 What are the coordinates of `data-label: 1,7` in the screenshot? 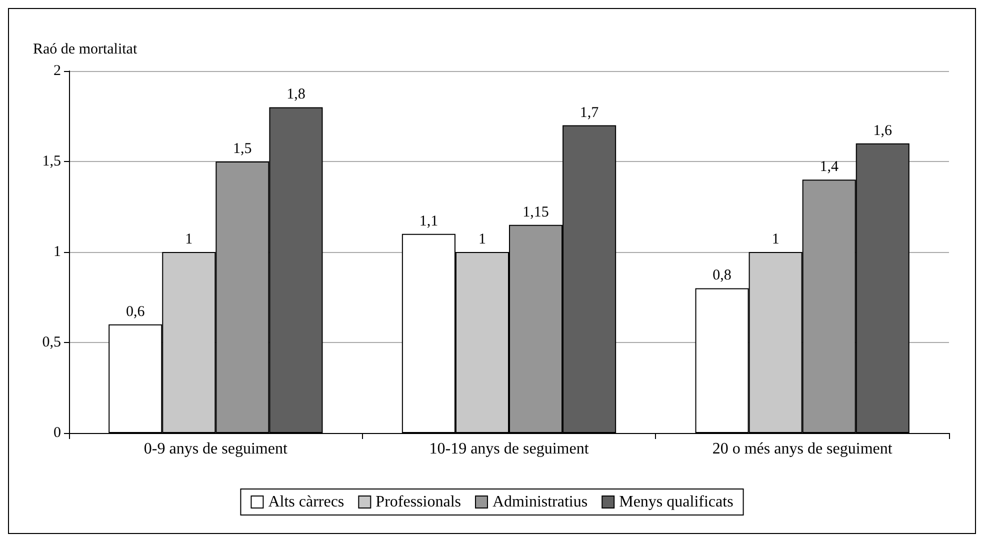 It's located at (590, 112).